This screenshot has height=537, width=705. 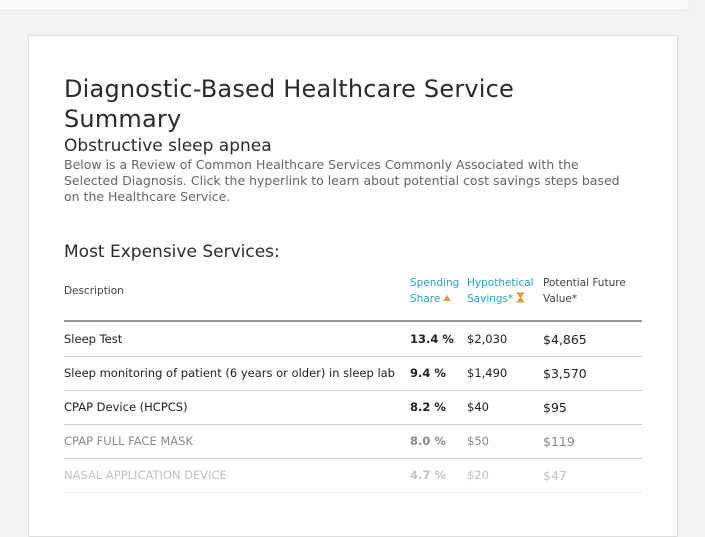 I want to click on spending-share-label-1: Spending, so click(x=435, y=283).